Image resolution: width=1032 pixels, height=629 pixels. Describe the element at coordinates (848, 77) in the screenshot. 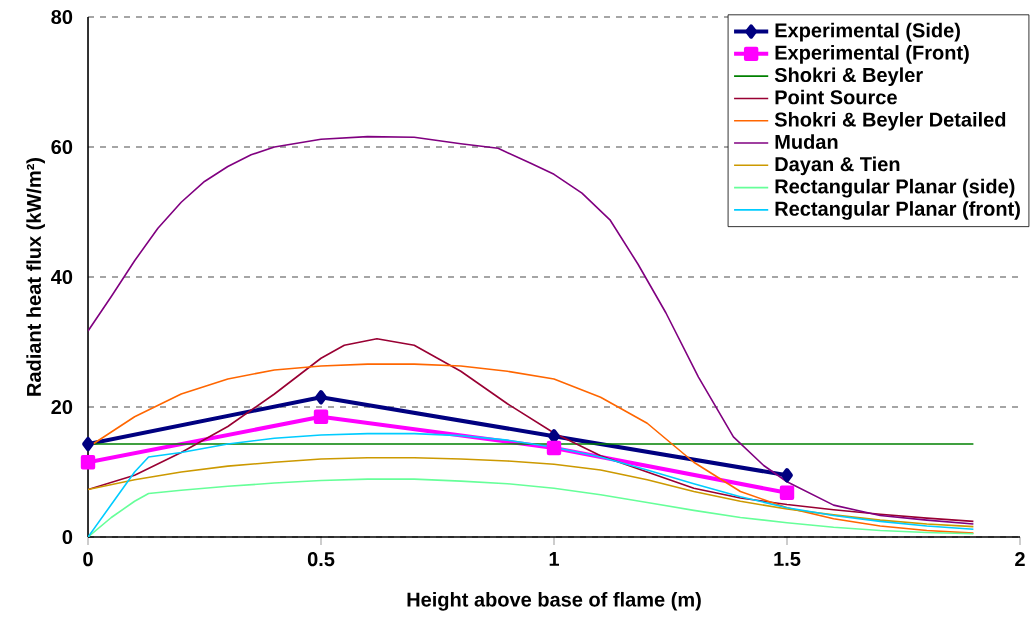

I see `legend-label: Shokri & Beyler` at that location.